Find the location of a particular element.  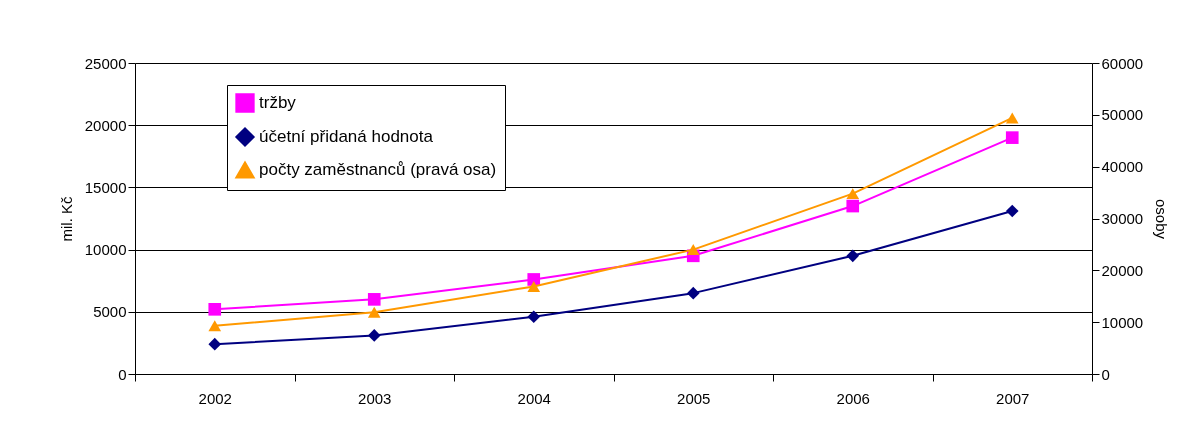

y2-tick-label: 10000 is located at coordinates (1122, 322).